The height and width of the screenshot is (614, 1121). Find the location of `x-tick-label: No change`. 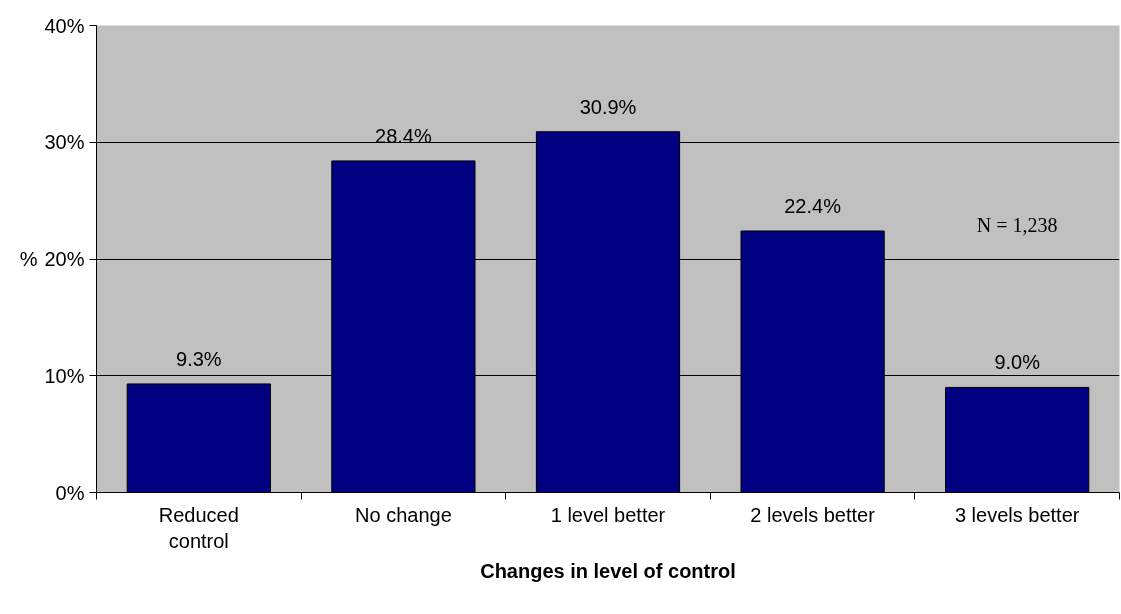

x-tick-label: No change is located at coordinates (403, 514).